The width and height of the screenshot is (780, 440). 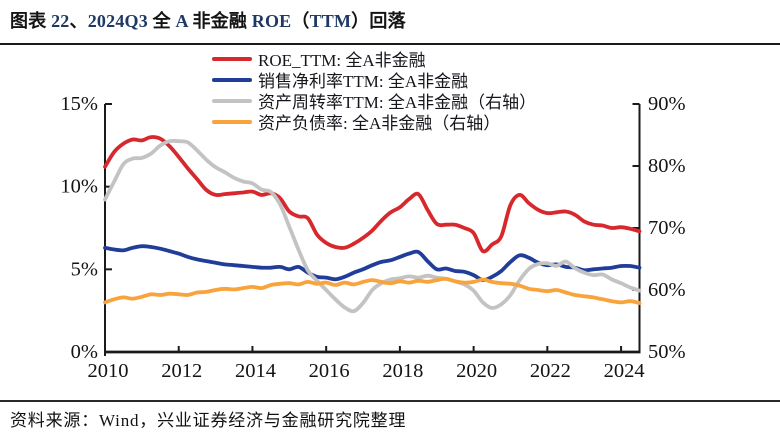 What do you see at coordinates (181, 371) in the screenshot?
I see `x-axis-tick-label: 2012` at bounding box center [181, 371].